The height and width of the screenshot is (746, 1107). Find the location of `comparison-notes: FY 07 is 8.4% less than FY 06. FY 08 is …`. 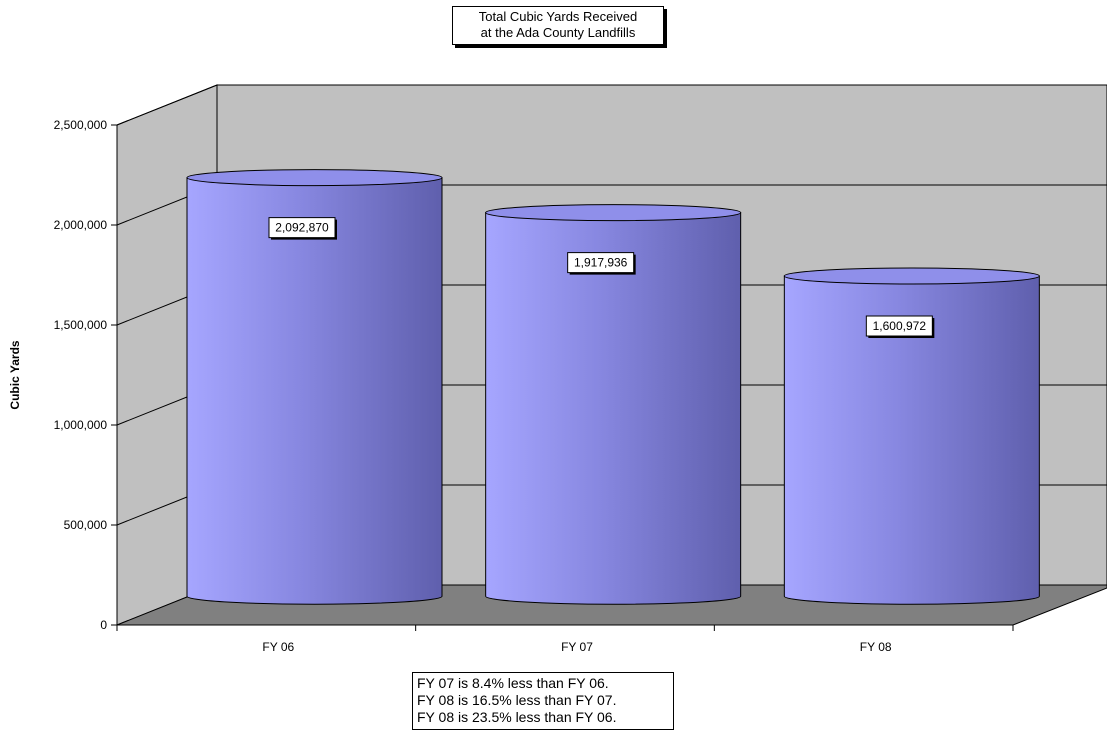

comparison-notes: FY 07 is 8.4% less than FY 06. FY 08 is … is located at coordinates (543, 701).